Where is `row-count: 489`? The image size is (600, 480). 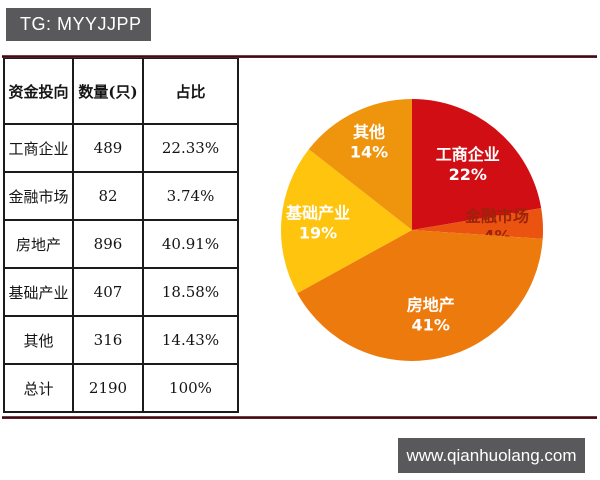
row-count: 489 is located at coordinates (108, 148).